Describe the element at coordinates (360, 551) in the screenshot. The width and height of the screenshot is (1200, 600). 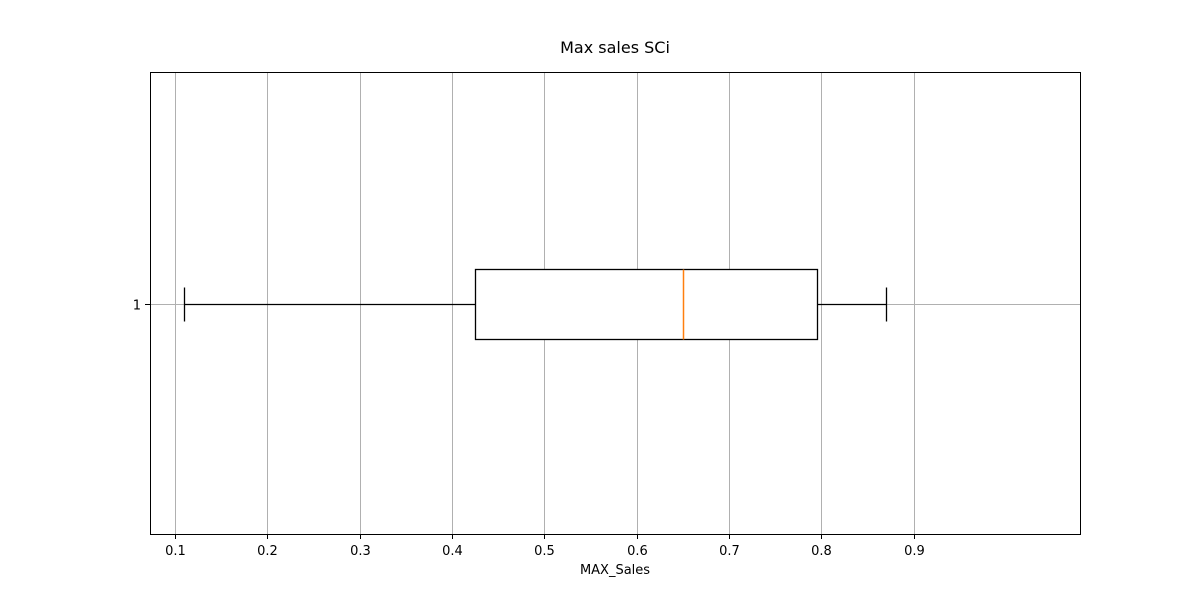
I see `x-tick-label: 0.3` at that location.